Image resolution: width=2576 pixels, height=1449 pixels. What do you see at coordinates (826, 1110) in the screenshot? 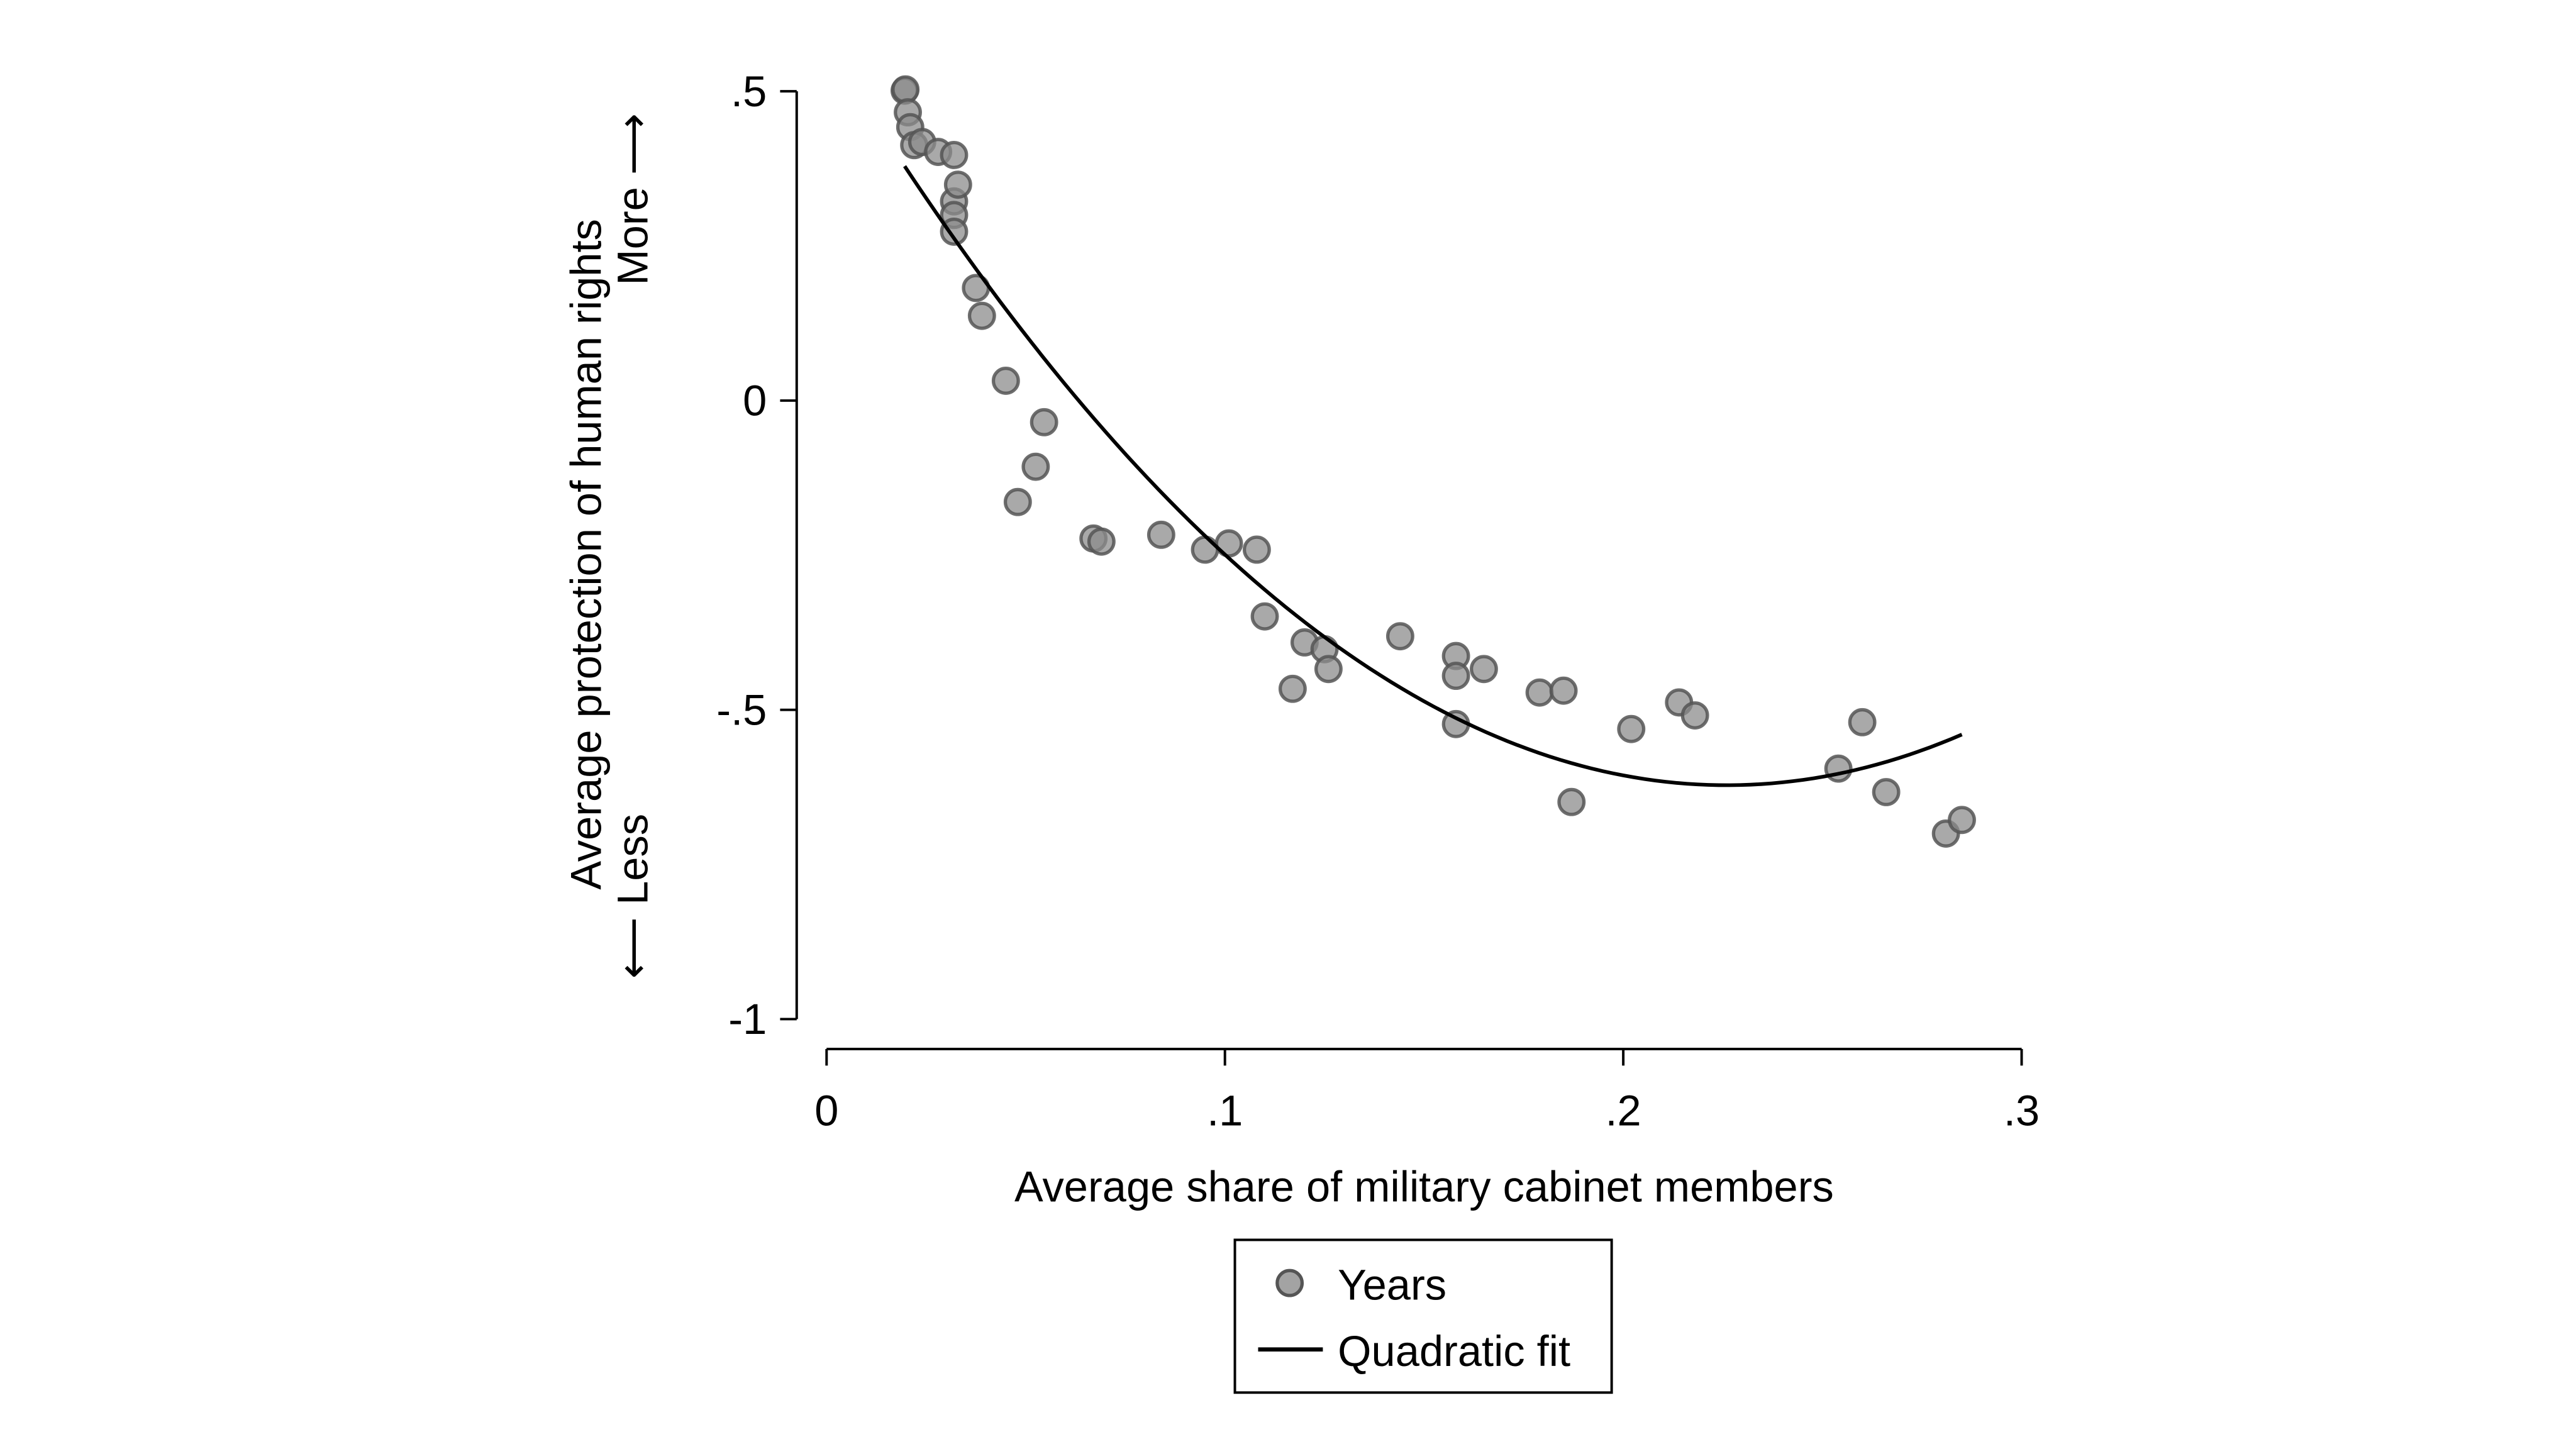
I see `x-tick-label: 0` at bounding box center [826, 1110].